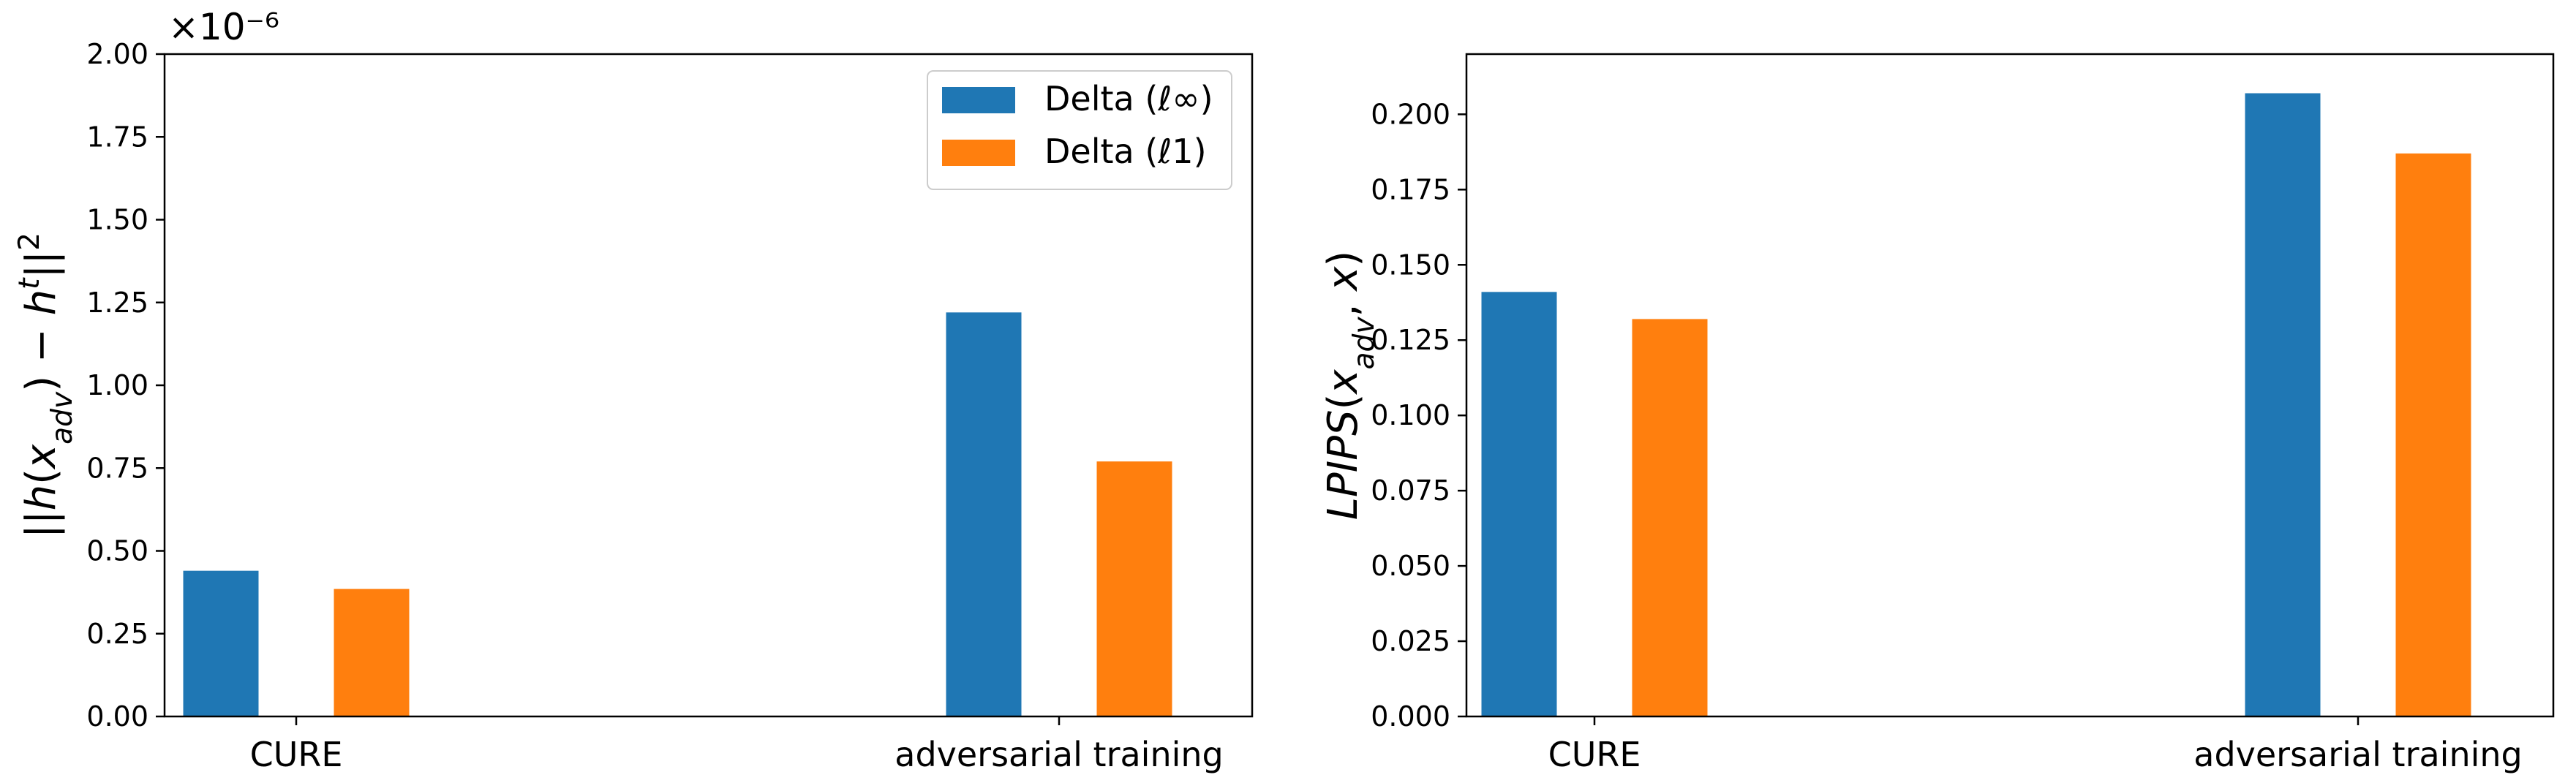  What do you see at coordinates (117, 220) in the screenshot?
I see `y-tick-label: 1.50` at bounding box center [117, 220].